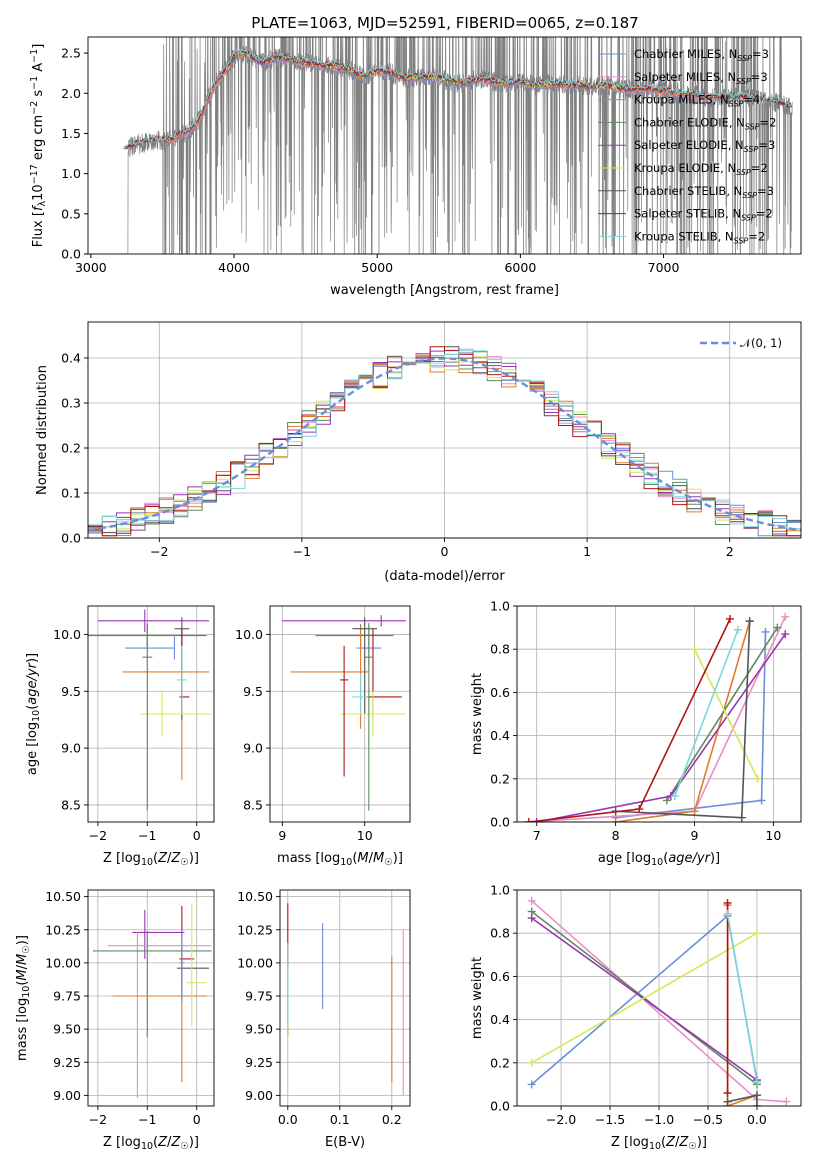  What do you see at coordinates (255, 929) in the screenshot?
I see `y-tick-label: 10.25` at bounding box center [255, 929].